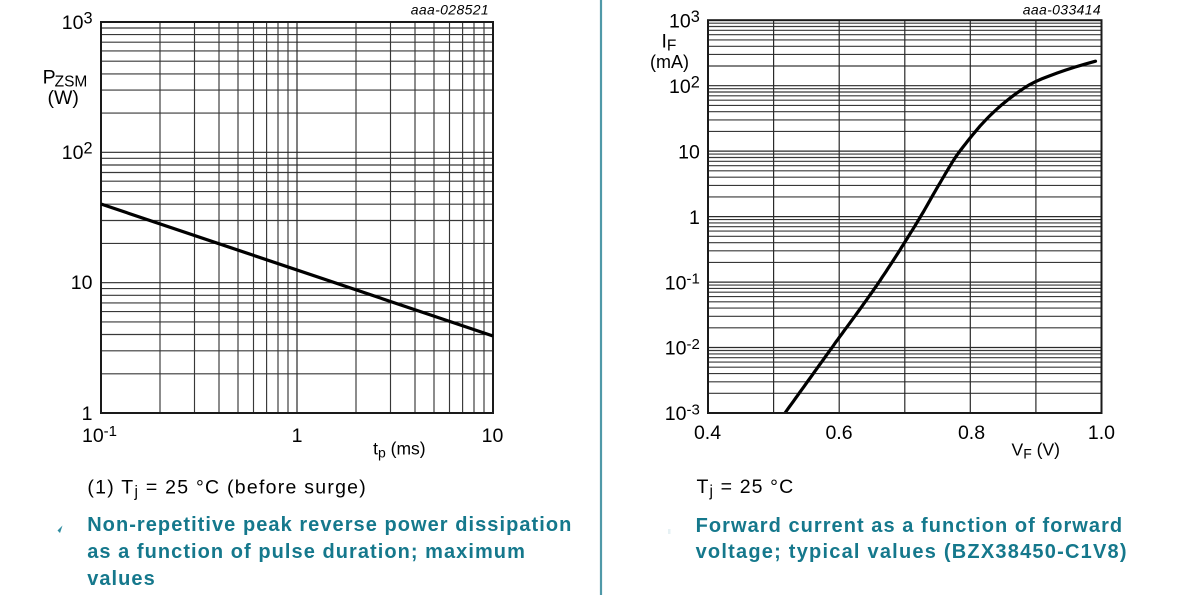 The image size is (1200, 595). What do you see at coordinates (306, 552) in the screenshot?
I see `svg-text:as a function of pulse duratio: as a function of pulse duration; maximum` at bounding box center [306, 552].